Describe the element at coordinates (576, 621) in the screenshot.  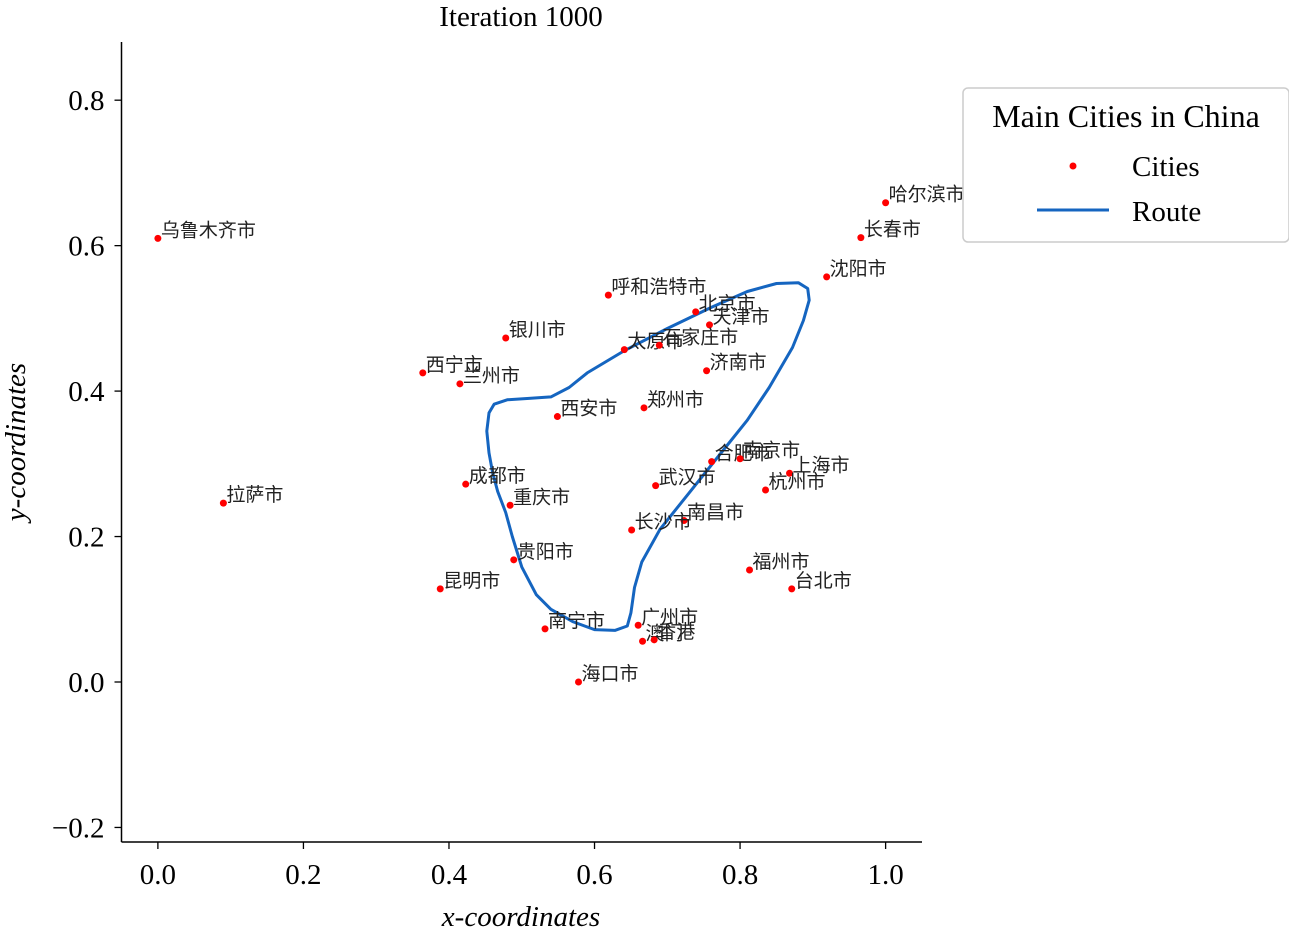
I see `city-label: 南宁市` at that location.